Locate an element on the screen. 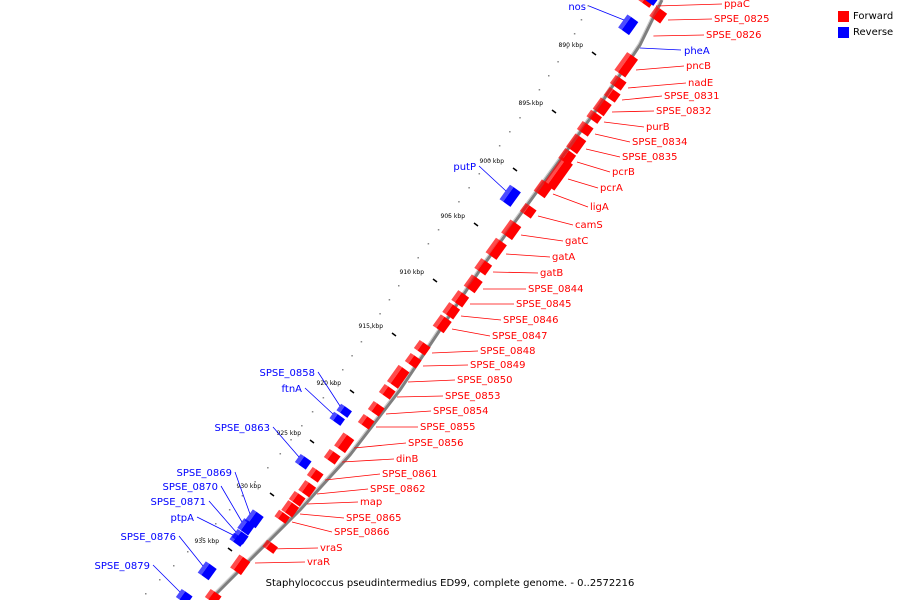 This screenshot has width=900, height=600. gene-label: SPSE_0858 is located at coordinates (288, 373).